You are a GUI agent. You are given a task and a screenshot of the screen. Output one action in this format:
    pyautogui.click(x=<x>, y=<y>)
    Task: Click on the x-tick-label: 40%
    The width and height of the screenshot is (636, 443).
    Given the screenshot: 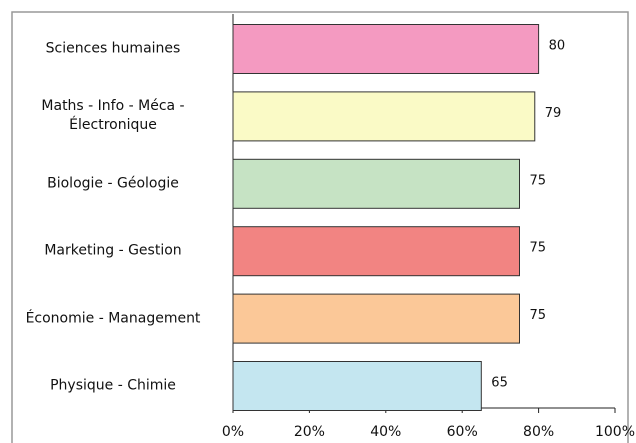 What is the action you would take?
    pyautogui.click(x=385, y=432)
    